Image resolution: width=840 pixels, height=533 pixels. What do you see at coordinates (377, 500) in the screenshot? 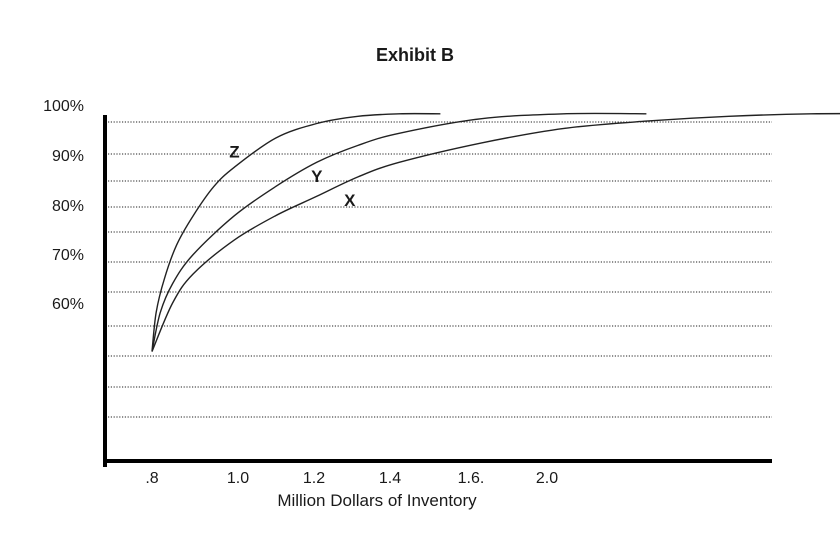
I see `x-axis-label: Million Dollars of Inventory` at bounding box center [377, 500].